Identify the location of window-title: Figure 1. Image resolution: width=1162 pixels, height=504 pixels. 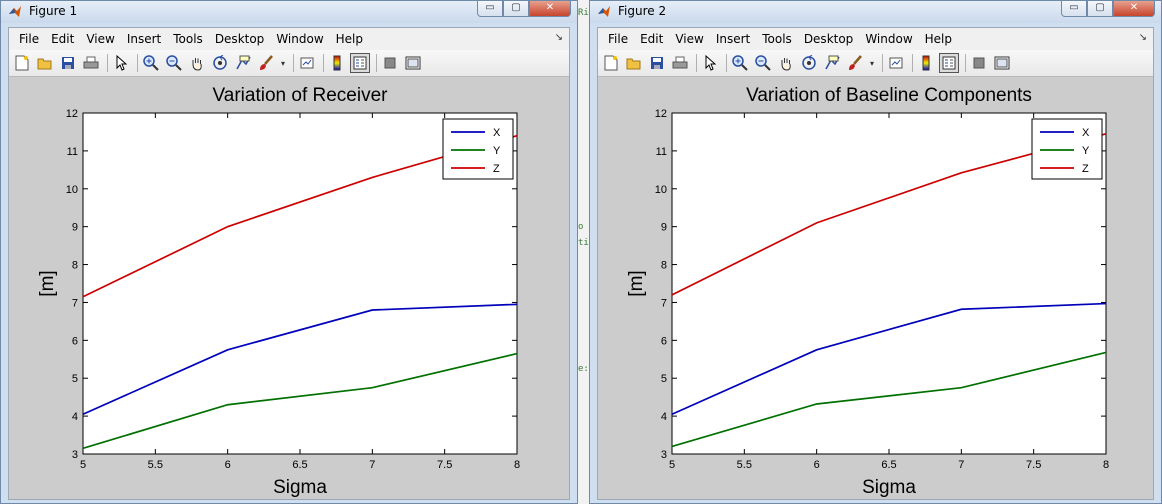
(53, 11).